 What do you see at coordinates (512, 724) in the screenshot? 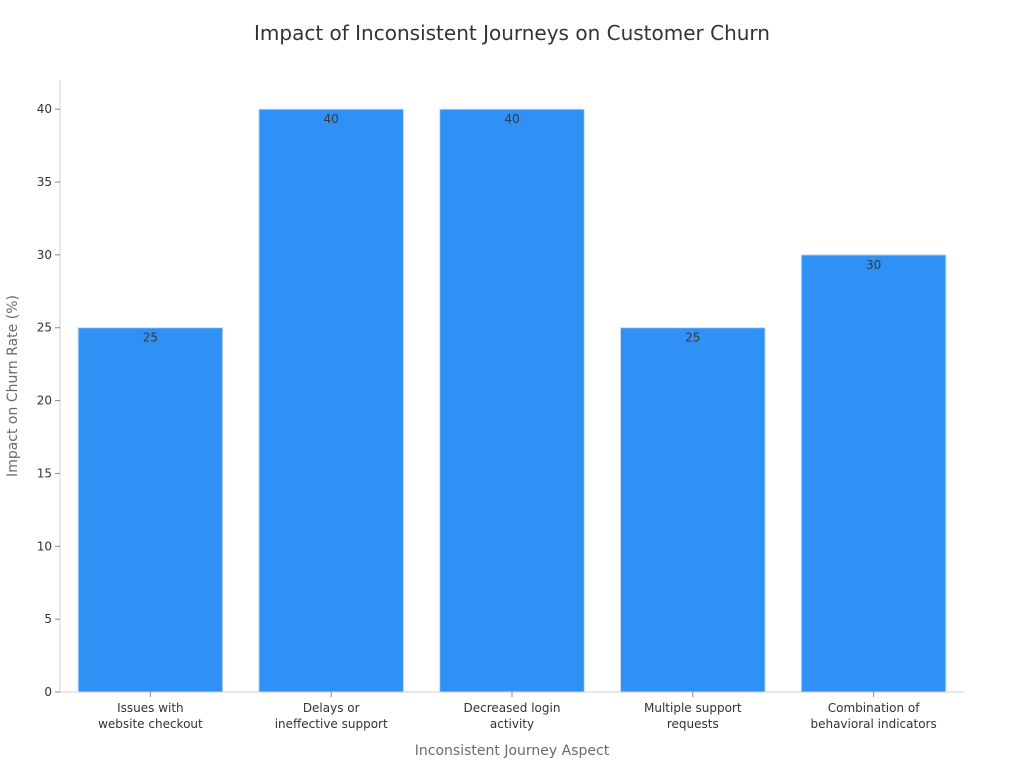
I see `x-tick-label: activity` at bounding box center [512, 724].